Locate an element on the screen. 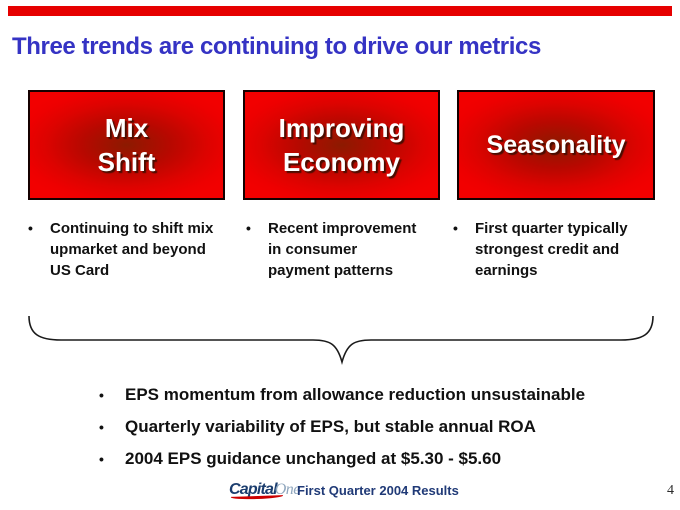 This screenshot has height=510, width=680. curly-brace is located at coordinates (341, 340).